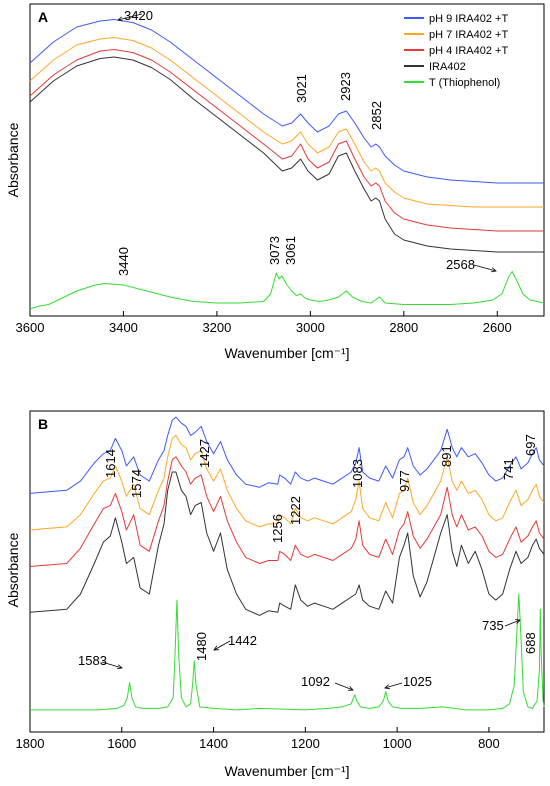  Describe the element at coordinates (287, 455) in the screenshot. I see `panel-b-series-ph-9-ira402-t` at that location.